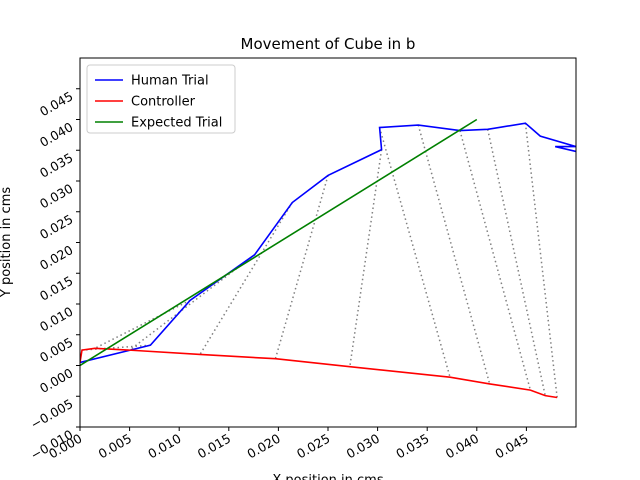 The image size is (640, 480). Describe the element at coordinates (56, 257) in the screenshot. I see `y-tick-label: 0.020` at that location.